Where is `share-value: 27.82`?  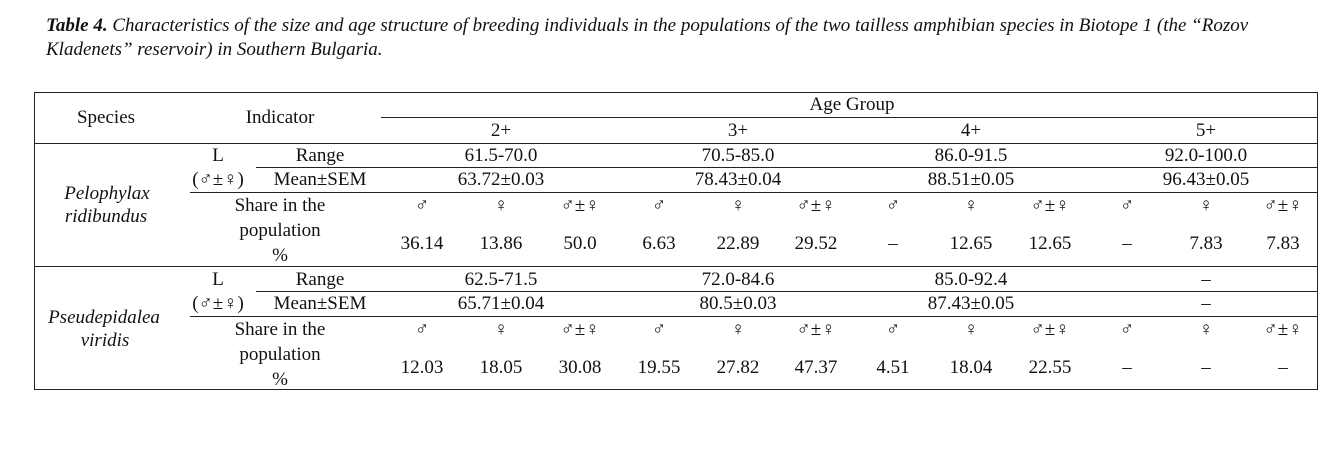
share-value: 27.82 is located at coordinates (738, 367).